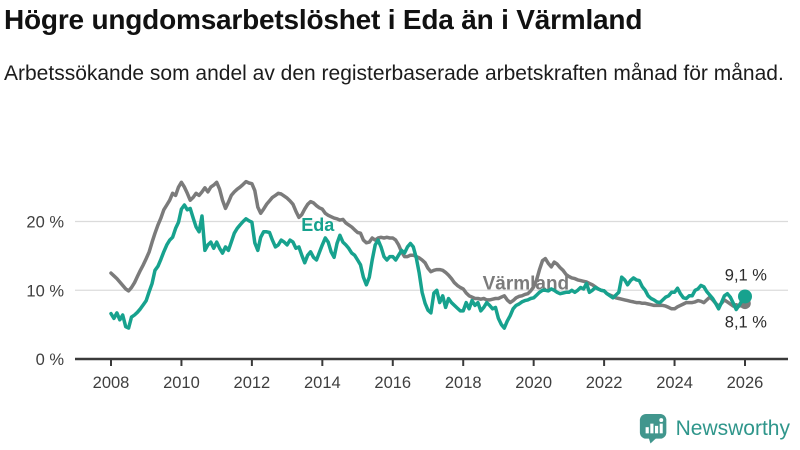  What do you see at coordinates (45, 291) in the screenshot?
I see `y-axis-label: 10 %` at bounding box center [45, 291].